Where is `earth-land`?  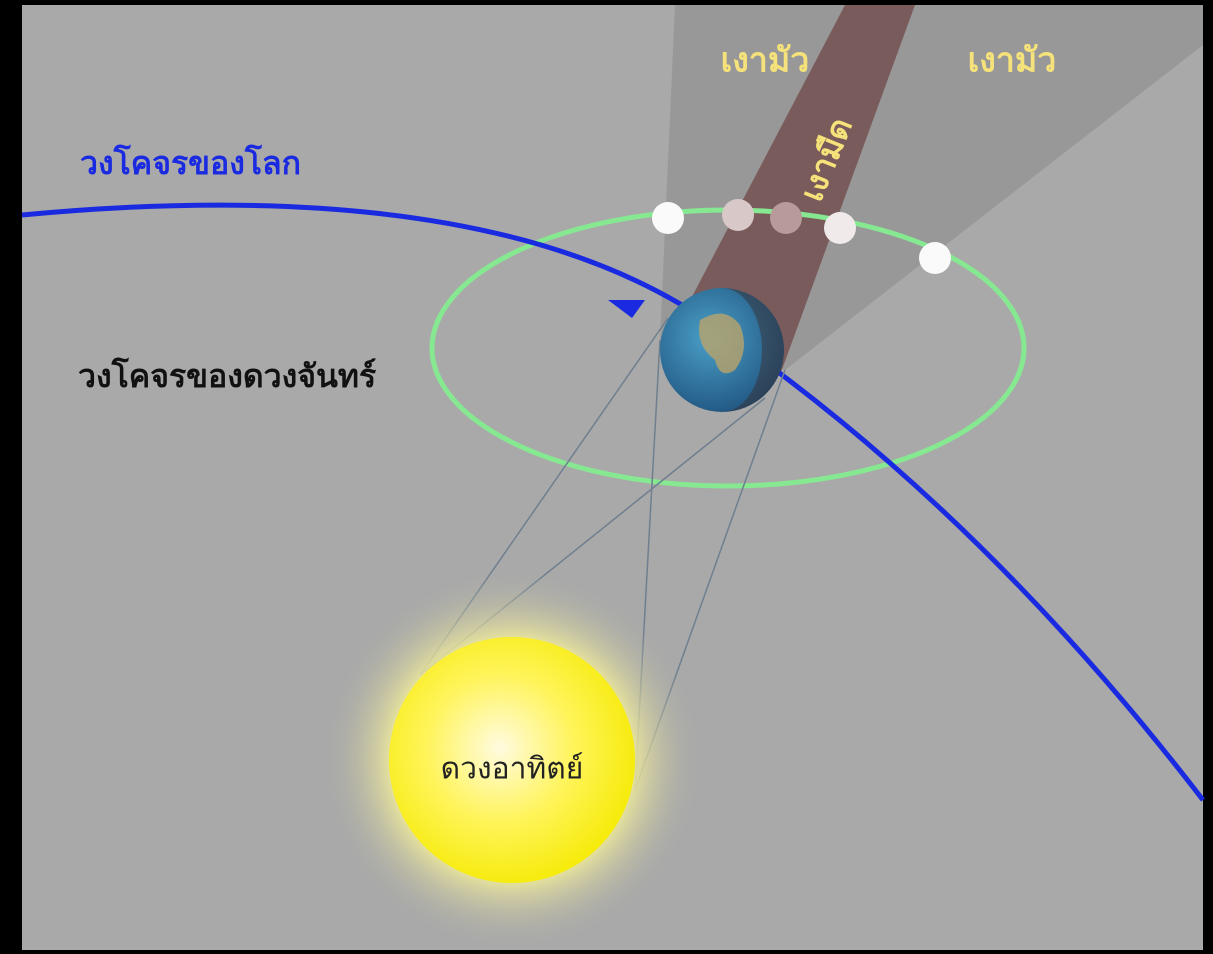
earth-land is located at coordinates (721, 343).